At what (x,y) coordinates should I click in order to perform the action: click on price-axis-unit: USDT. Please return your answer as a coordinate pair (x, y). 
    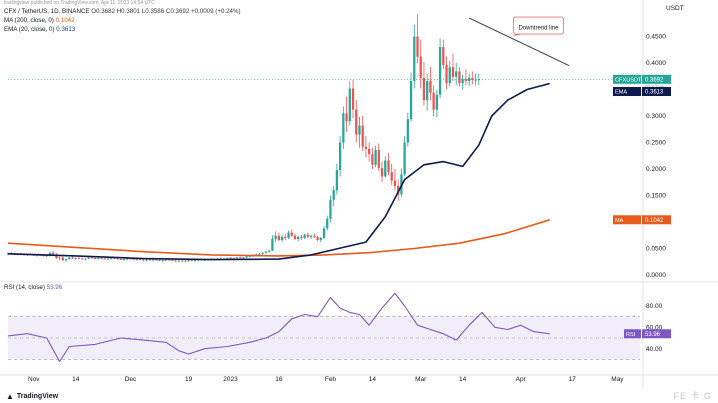
    Looking at the image, I should click on (675, 8).